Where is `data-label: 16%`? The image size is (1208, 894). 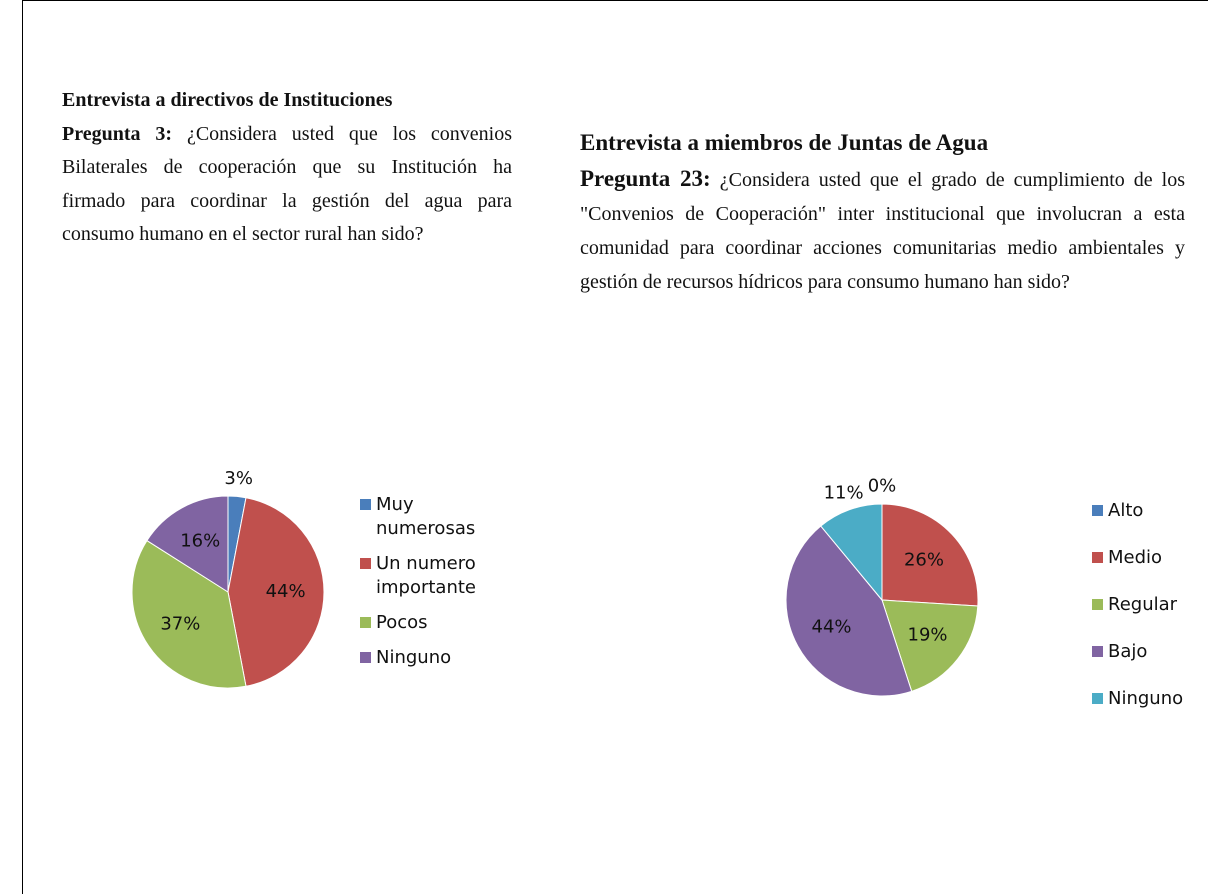
data-label: 16% is located at coordinates (200, 541).